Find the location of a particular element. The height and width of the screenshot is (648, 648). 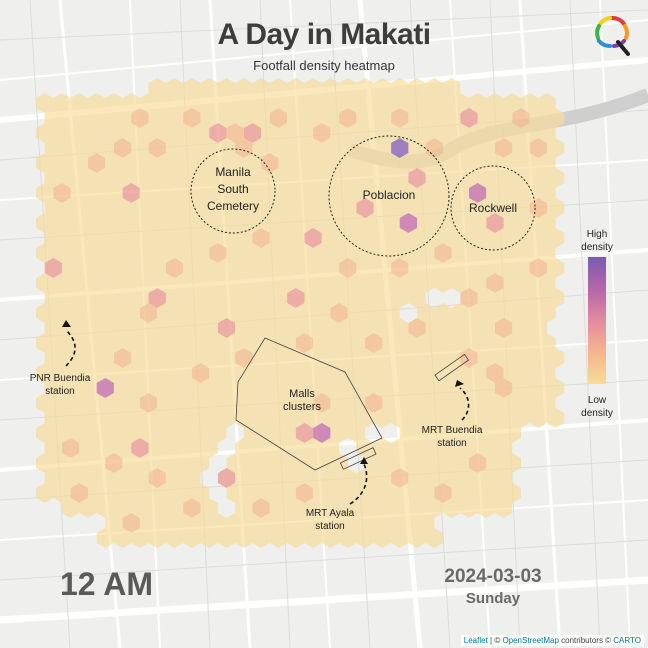

attribution-leaflet-link: Leaflet is located at coordinates (475, 640).